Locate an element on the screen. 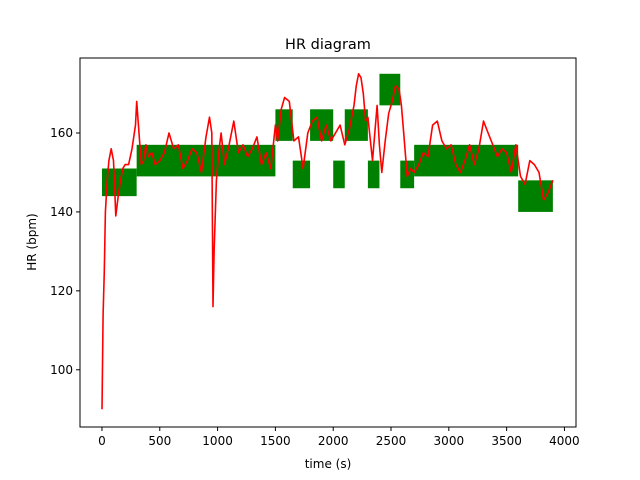  x-axis: 0 500 1000 1500 2000 2500 3000 3500 4000 is located at coordinates (339, 437).